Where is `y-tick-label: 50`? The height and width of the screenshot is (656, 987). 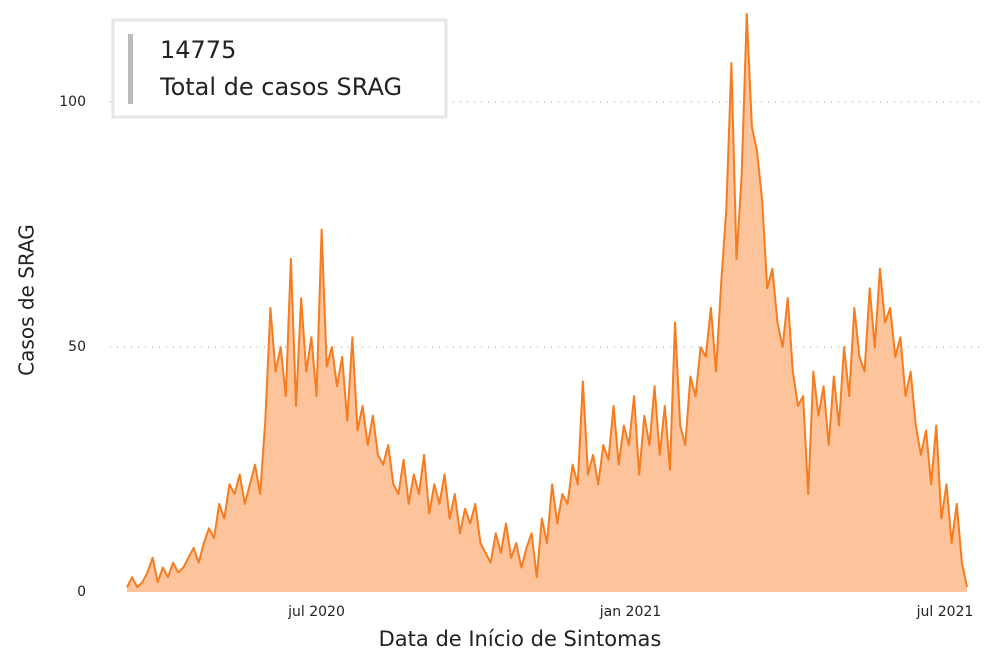
y-tick-label: 50 is located at coordinates (77, 347).